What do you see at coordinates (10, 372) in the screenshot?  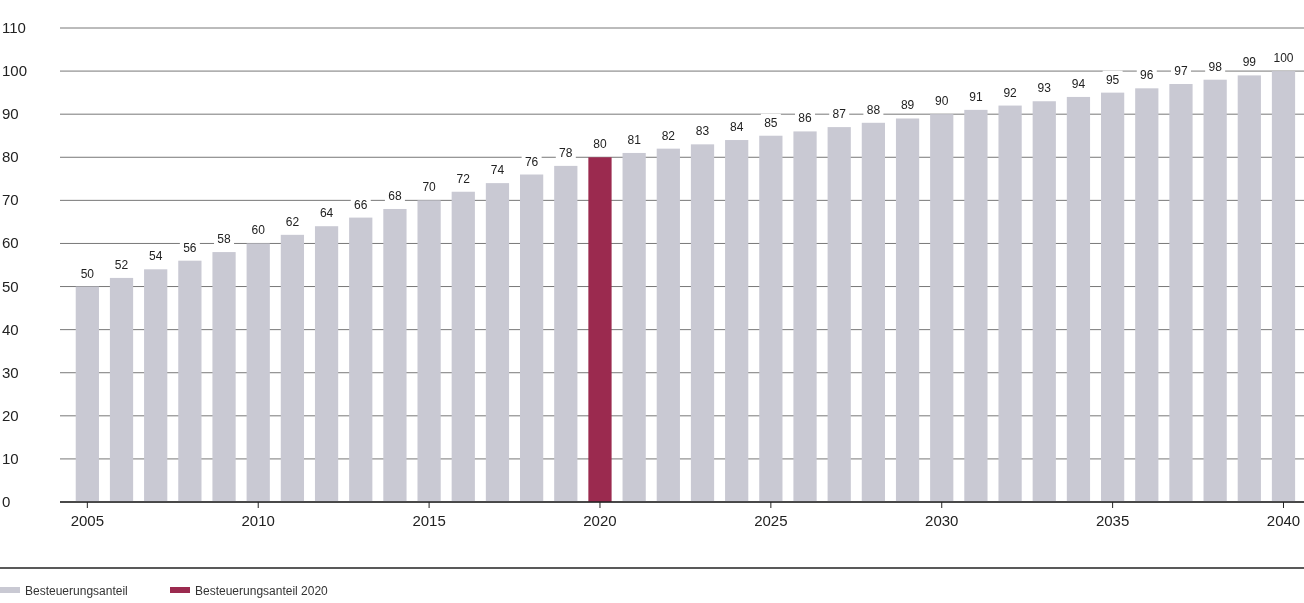 I see `y-tick-label: 30` at bounding box center [10, 372].